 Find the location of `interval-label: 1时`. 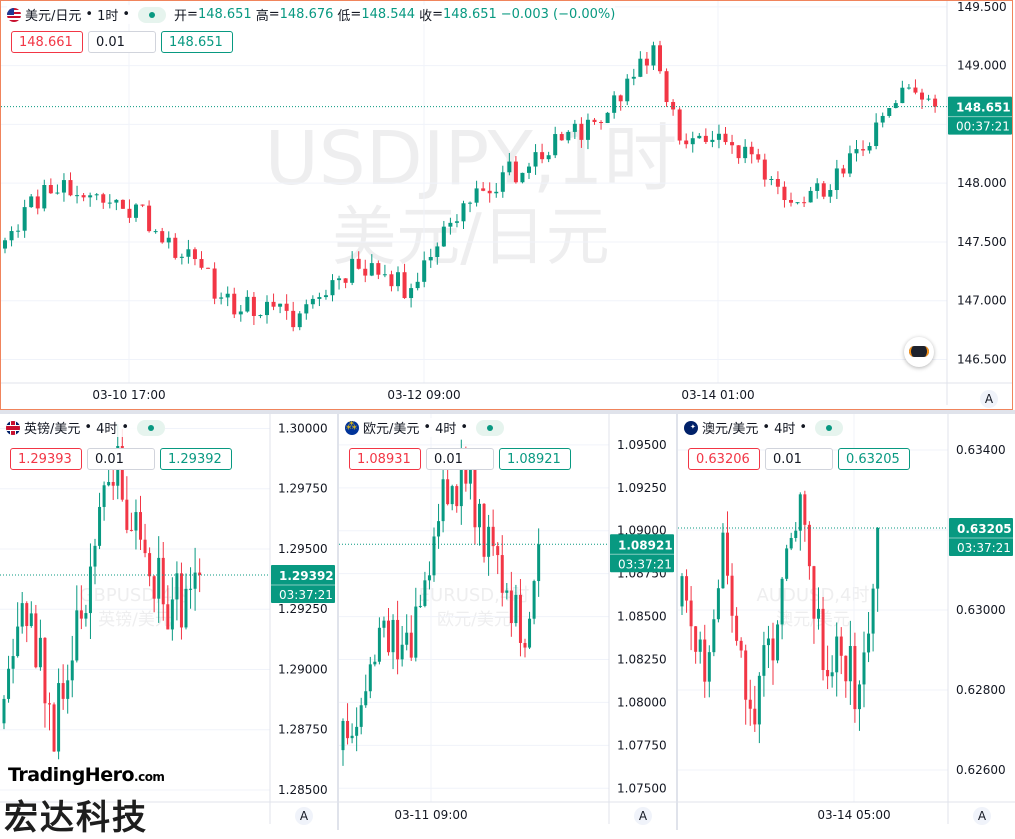

interval-label: 1时 is located at coordinates (108, 16).